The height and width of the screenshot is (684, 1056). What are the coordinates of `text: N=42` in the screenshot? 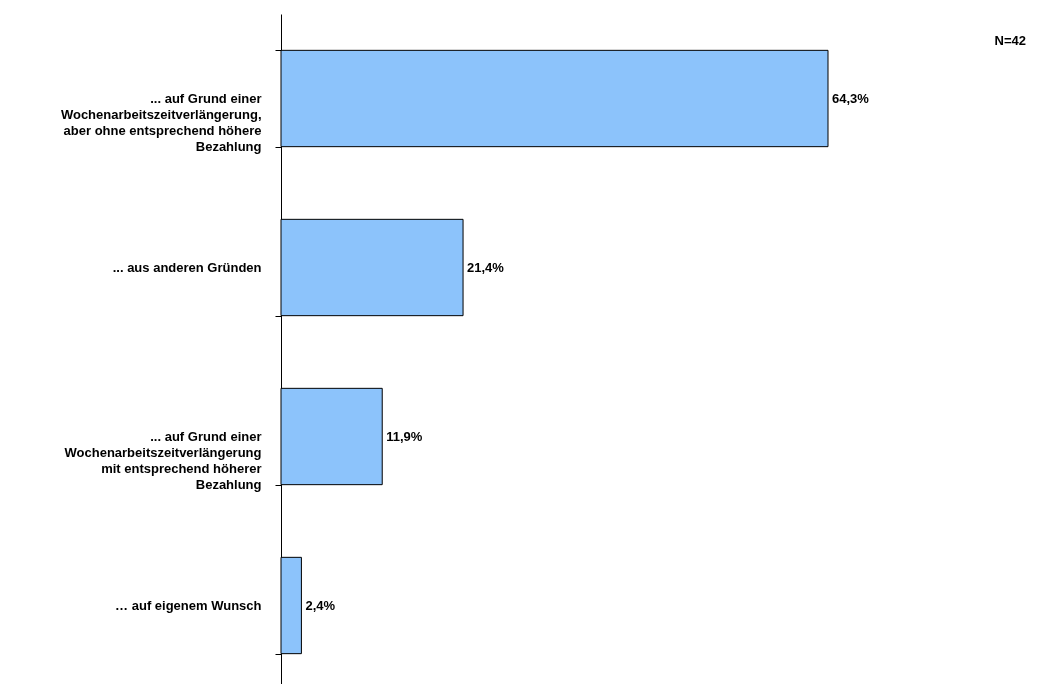 It's located at (1010, 40).